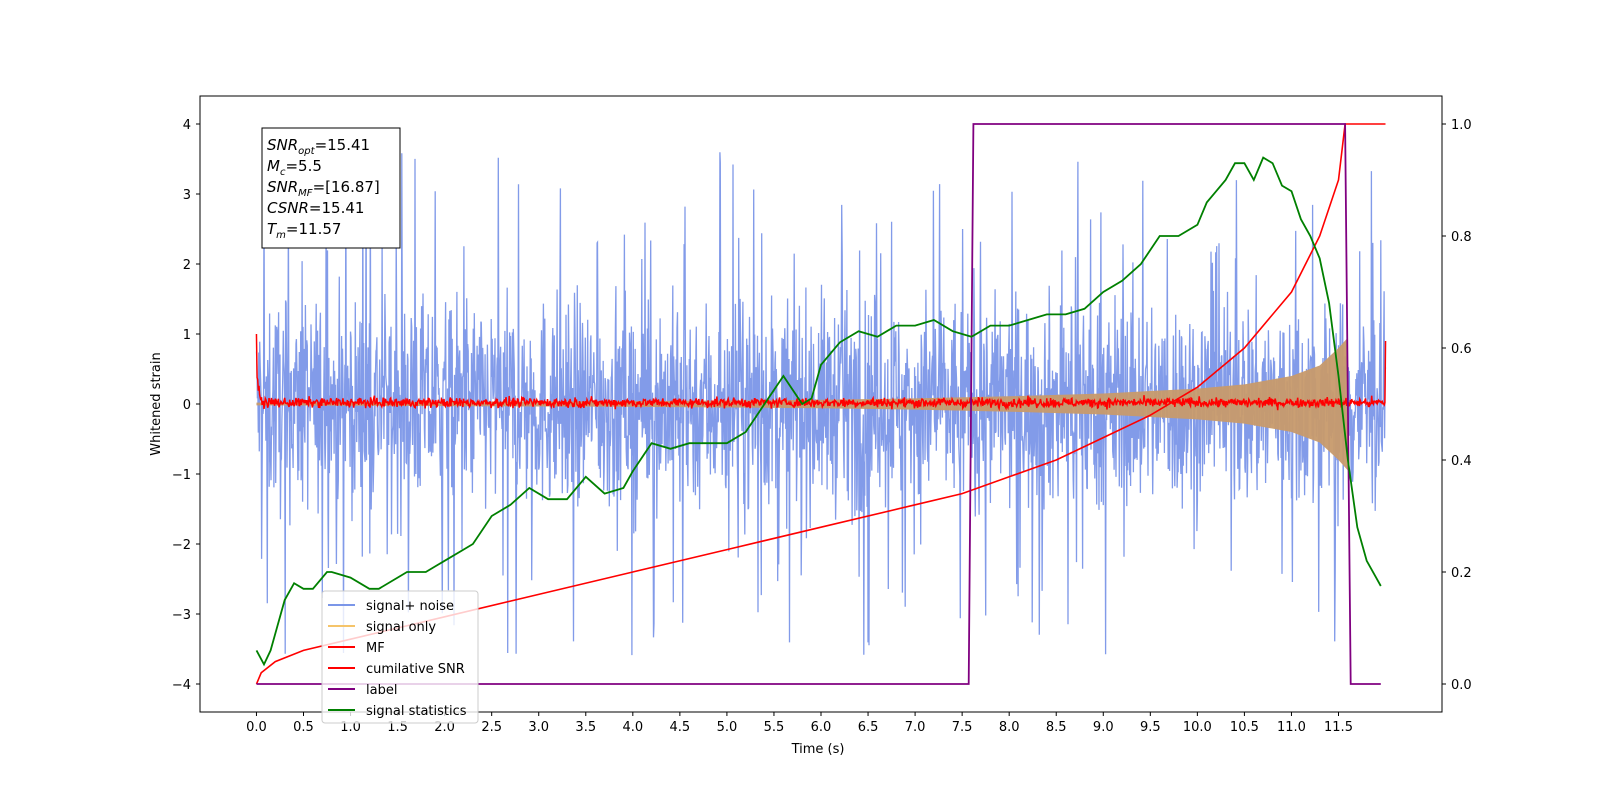  What do you see at coordinates (727, 727) in the screenshot?
I see `x-tick-label: 5.0` at bounding box center [727, 727].